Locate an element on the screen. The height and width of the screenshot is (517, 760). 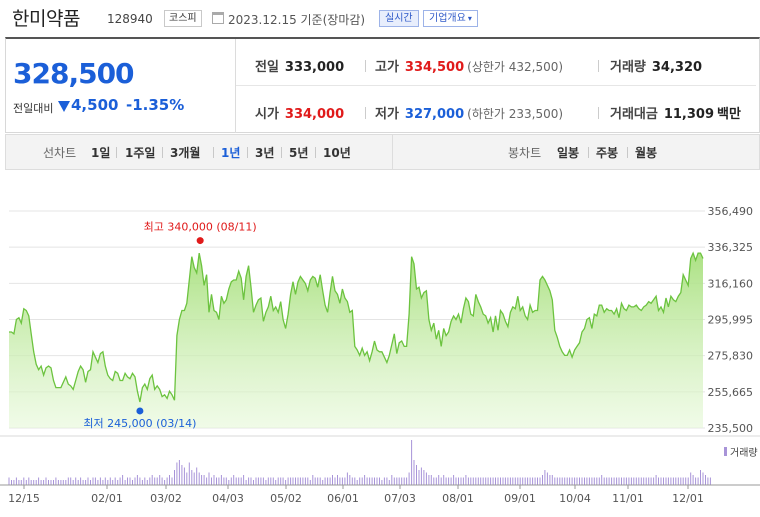
x-tick-label: 05/02 is located at coordinates (286, 498).